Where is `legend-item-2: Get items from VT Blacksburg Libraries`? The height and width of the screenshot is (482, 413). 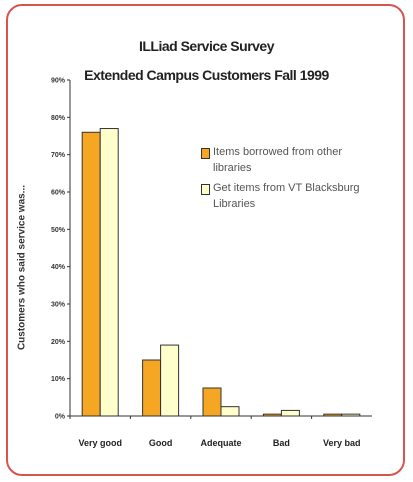 legend-item-2: Get items from VT Blacksburg Libraries is located at coordinates (281, 196).